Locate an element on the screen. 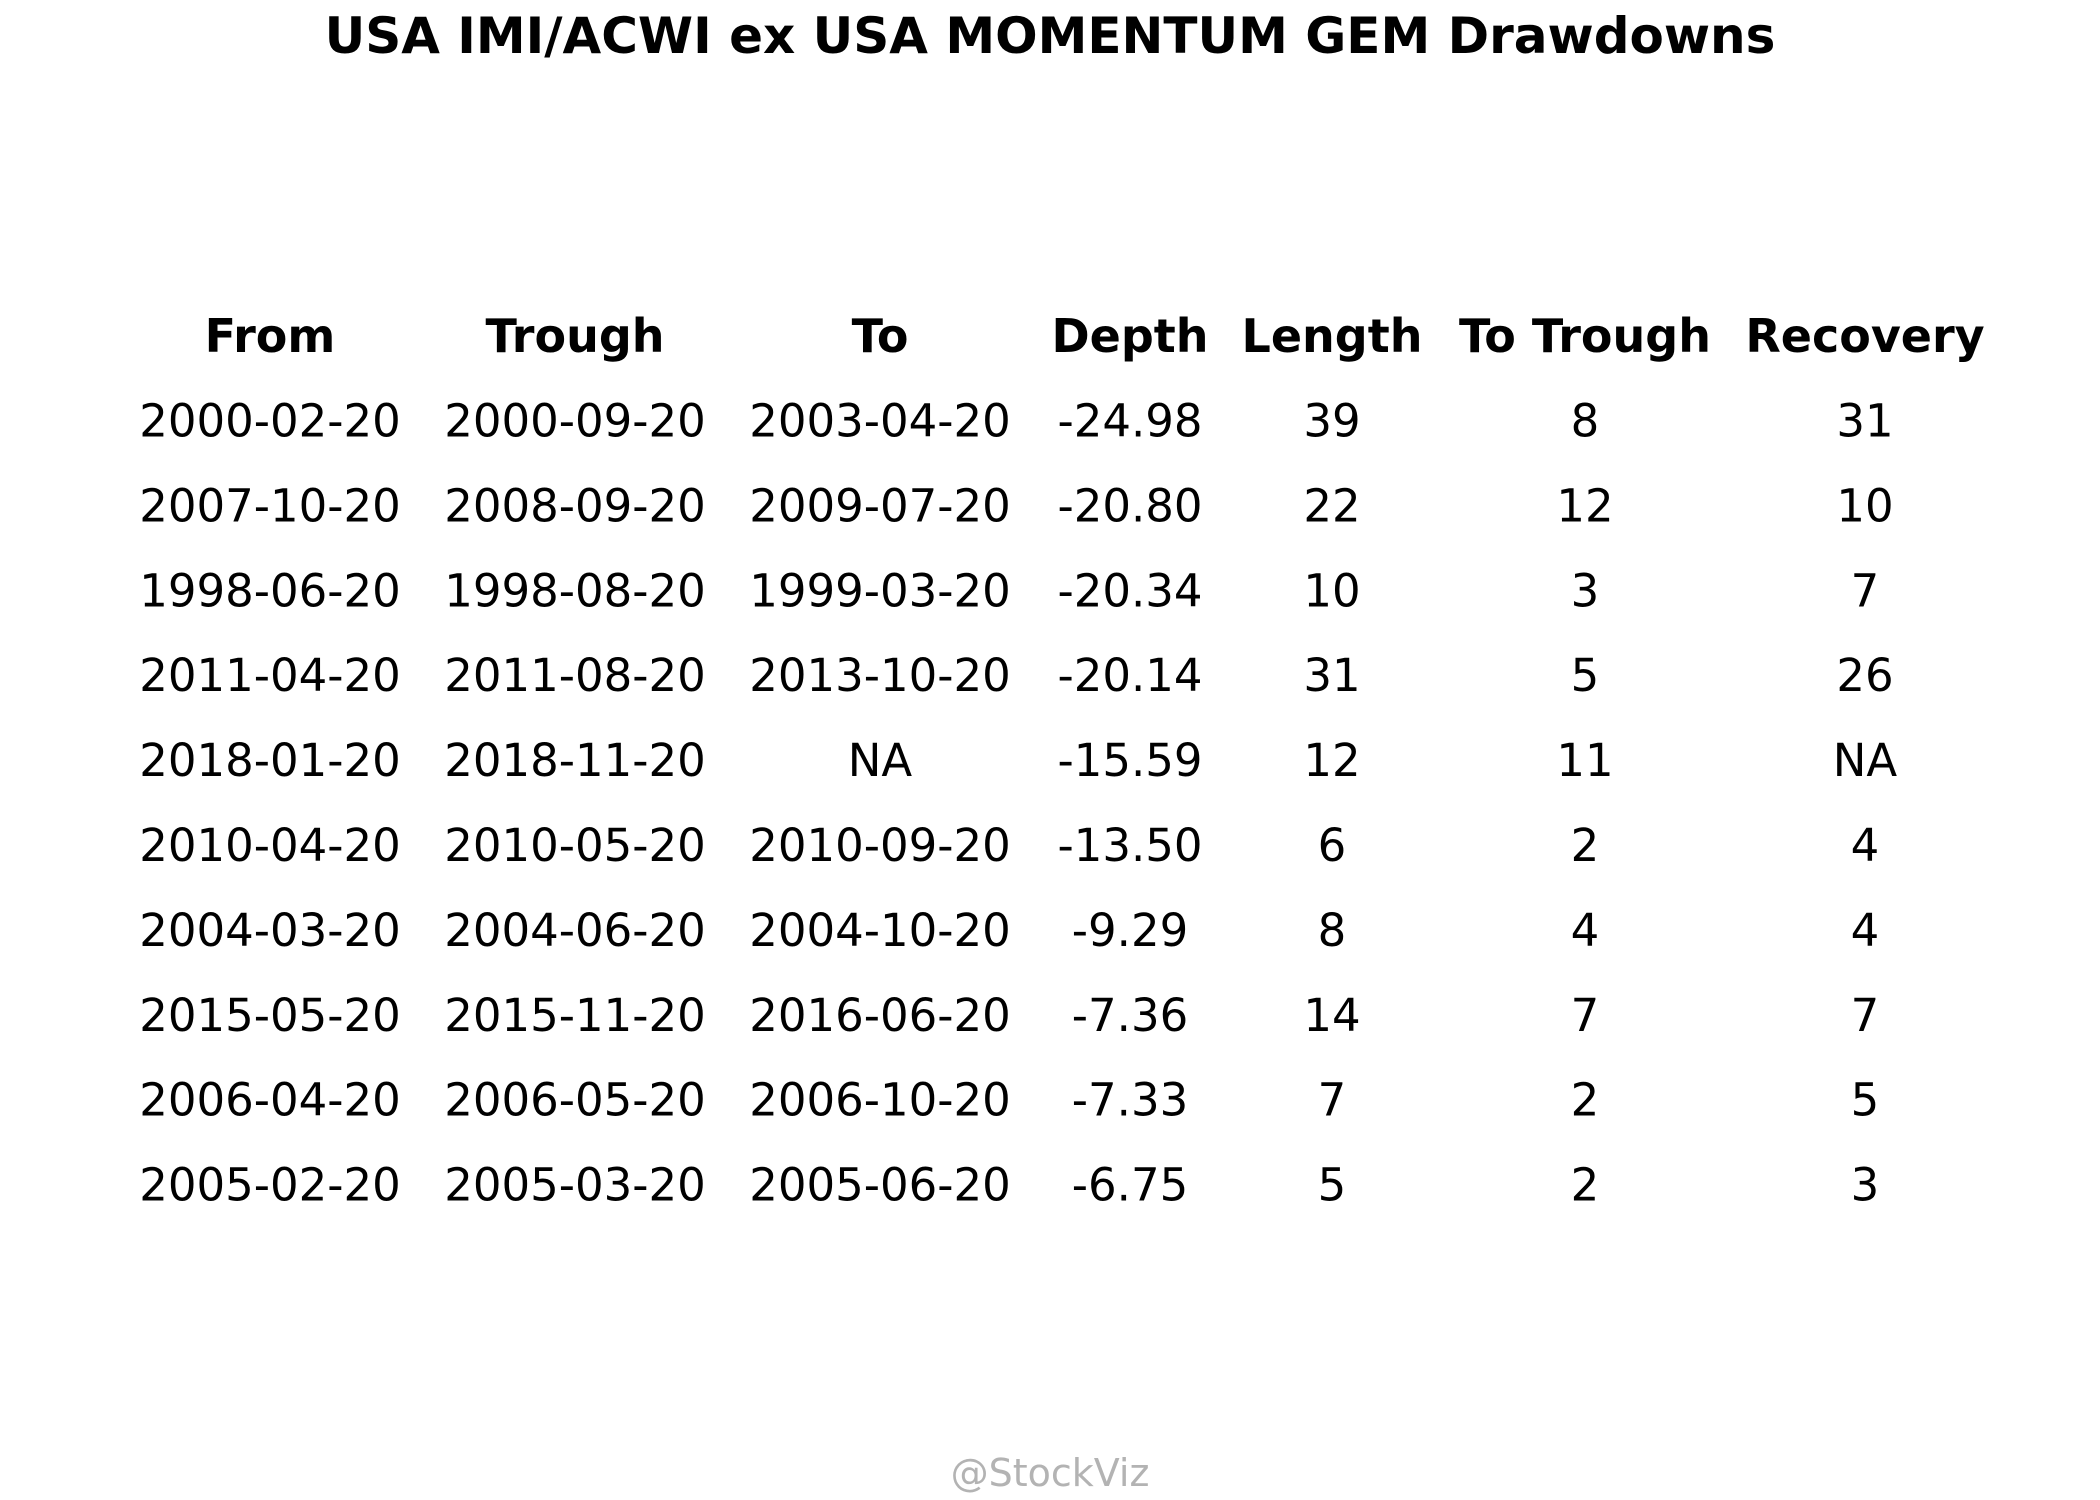 The image size is (2100, 1500). table-cell: 2010-05-20 is located at coordinates (575, 845).